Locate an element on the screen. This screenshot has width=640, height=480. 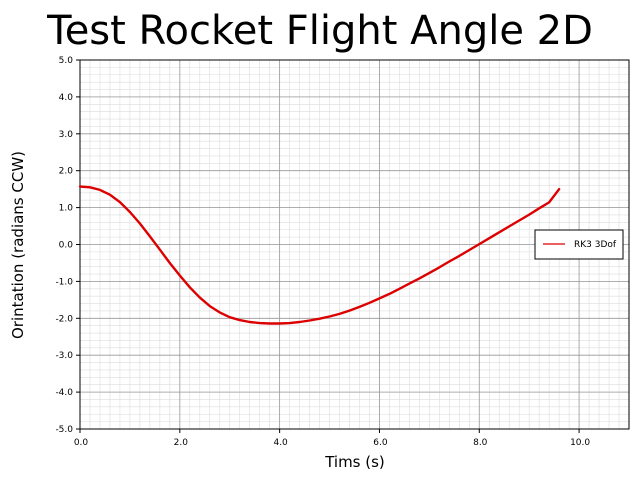
y-tick-label: 2.0 is located at coordinates (66, 172).